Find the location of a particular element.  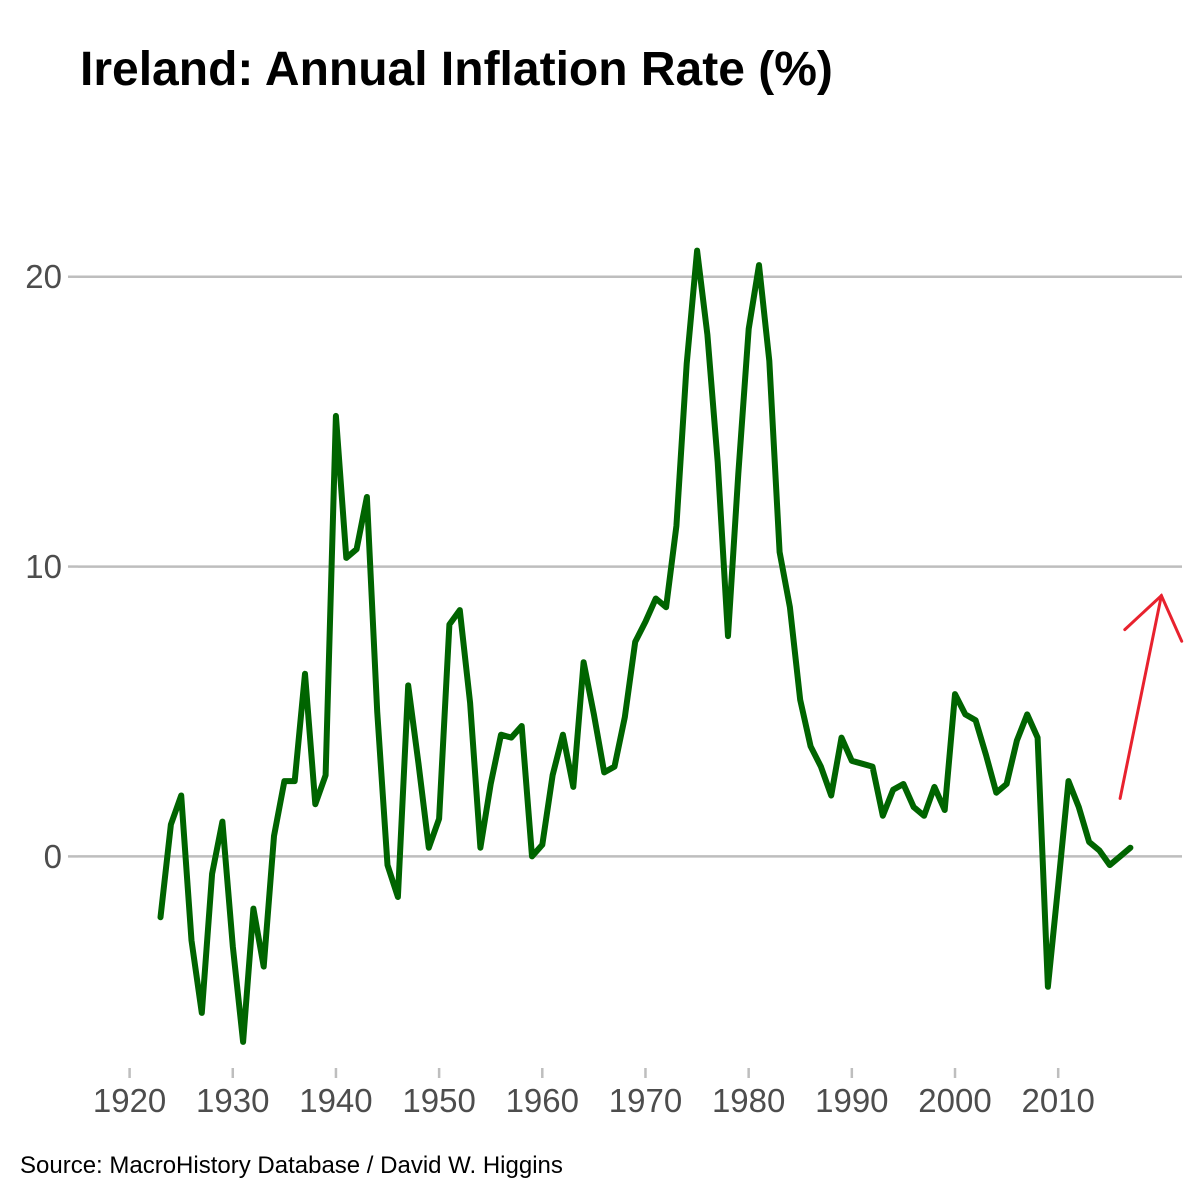

trend-arrow-shaft is located at coordinates (1140, 697).